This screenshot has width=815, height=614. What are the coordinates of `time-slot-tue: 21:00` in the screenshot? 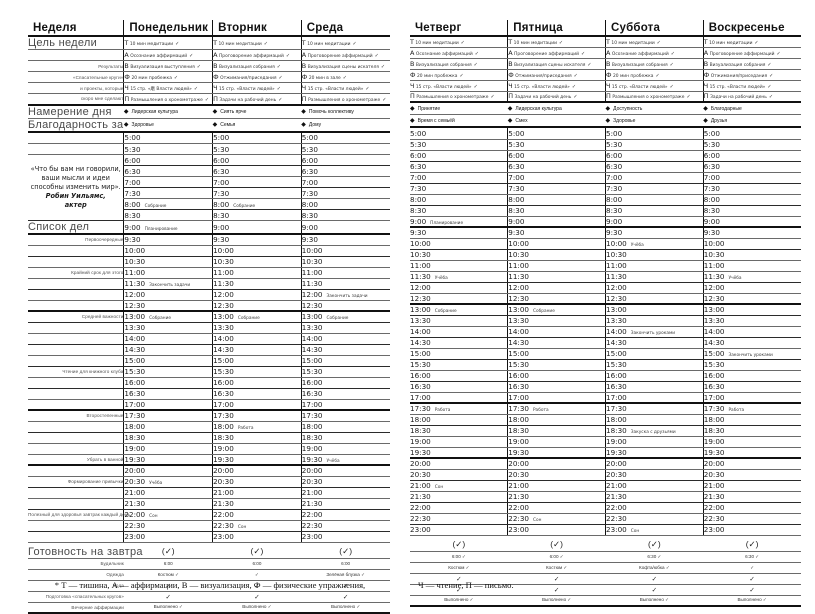 It's located at (257, 492).